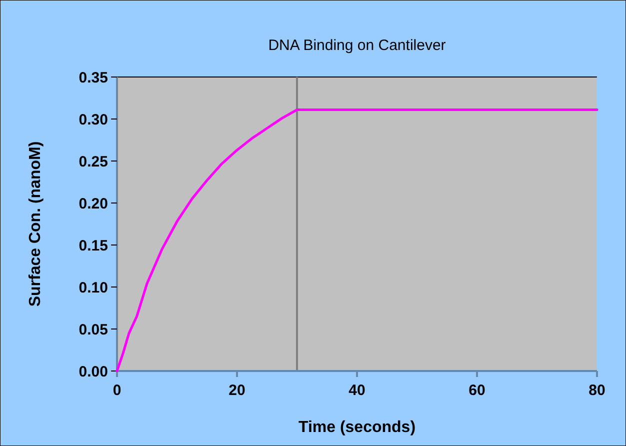 This screenshot has width=626, height=446. What do you see at coordinates (117, 390) in the screenshot?
I see `x-tick-label: 0` at bounding box center [117, 390].